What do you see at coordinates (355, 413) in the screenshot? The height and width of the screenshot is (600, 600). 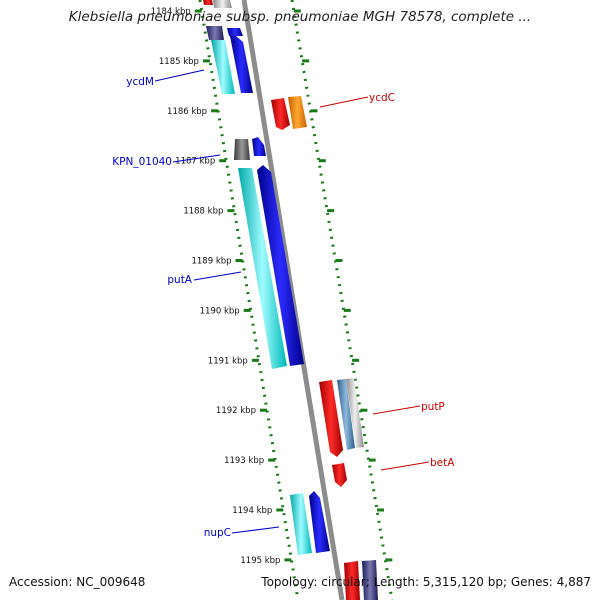 I see `gene-putP-silver` at bounding box center [355, 413].